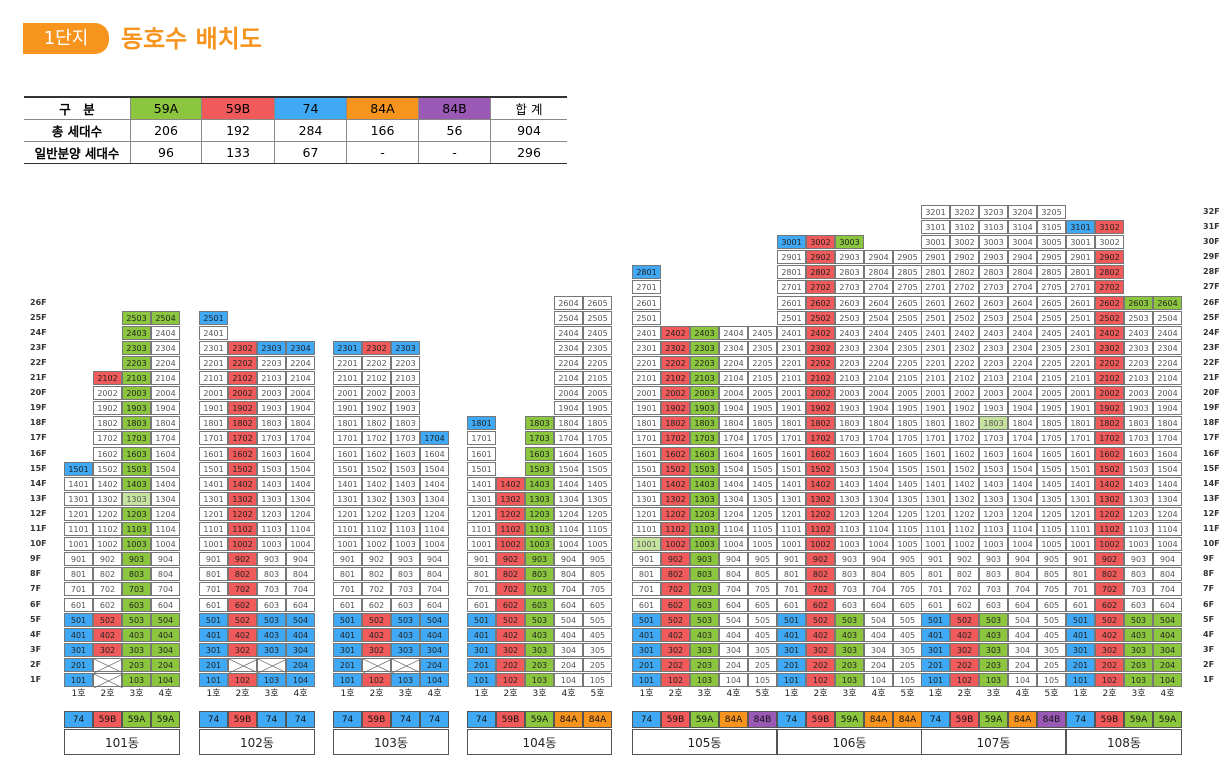 The width and height of the screenshot is (1232, 783). What do you see at coordinates (1211, 211) in the screenshot?
I see `floor-label: 32F` at bounding box center [1211, 211].